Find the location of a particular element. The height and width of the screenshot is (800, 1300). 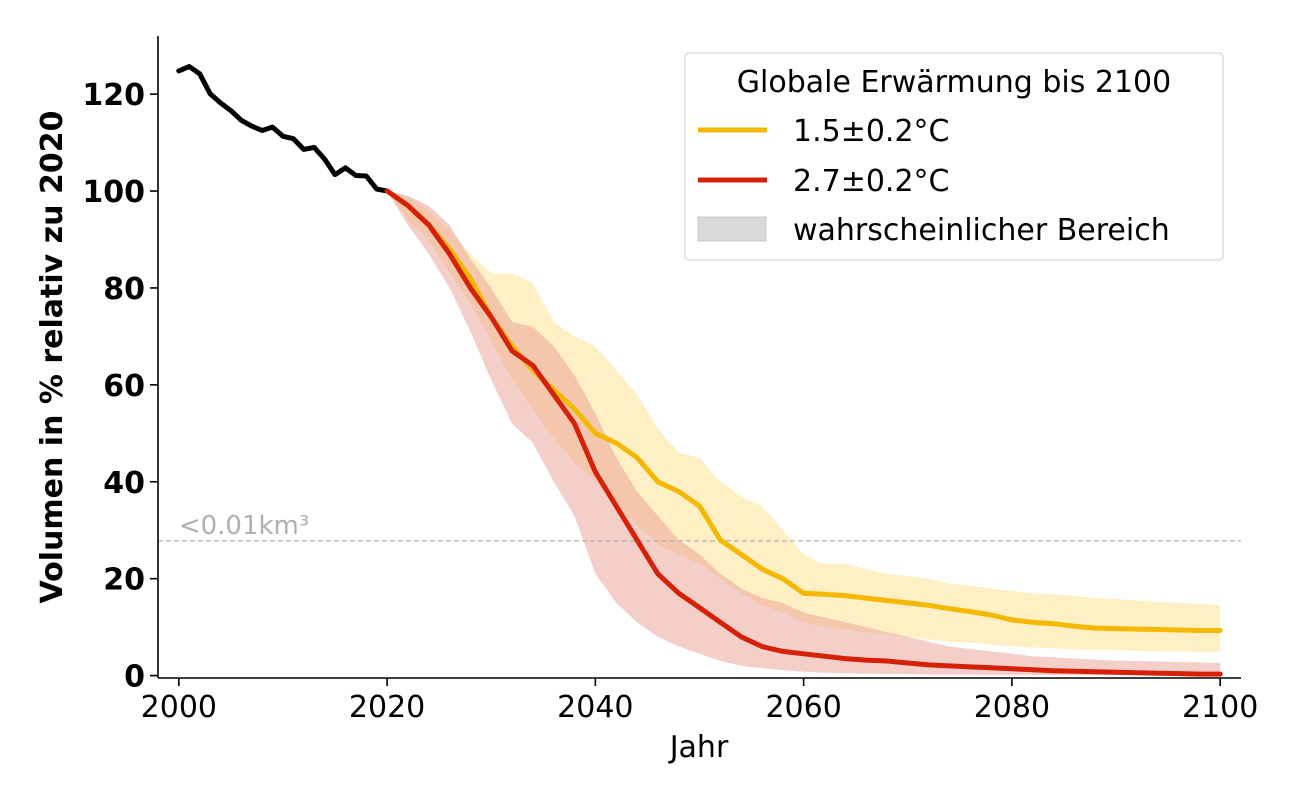

x-axis-ticks: 2000 2020 2040 2060 2080 2100 is located at coordinates (699, 701).